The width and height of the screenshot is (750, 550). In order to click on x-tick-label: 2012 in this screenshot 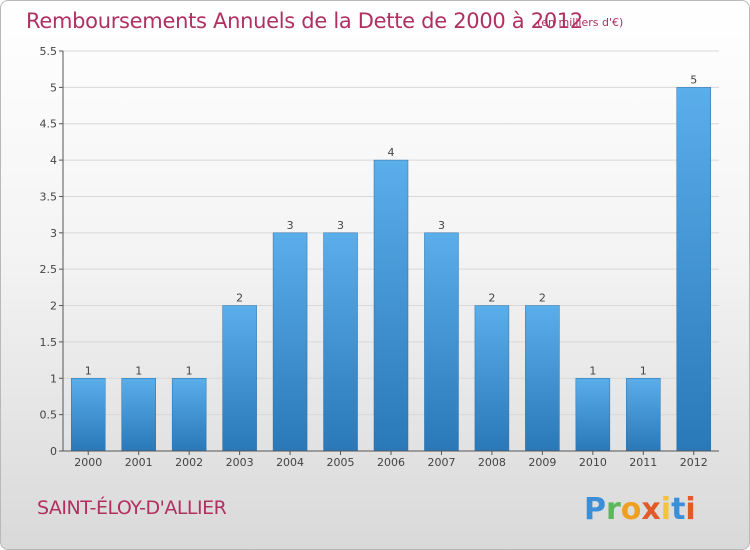, I will do `click(694, 462)`.